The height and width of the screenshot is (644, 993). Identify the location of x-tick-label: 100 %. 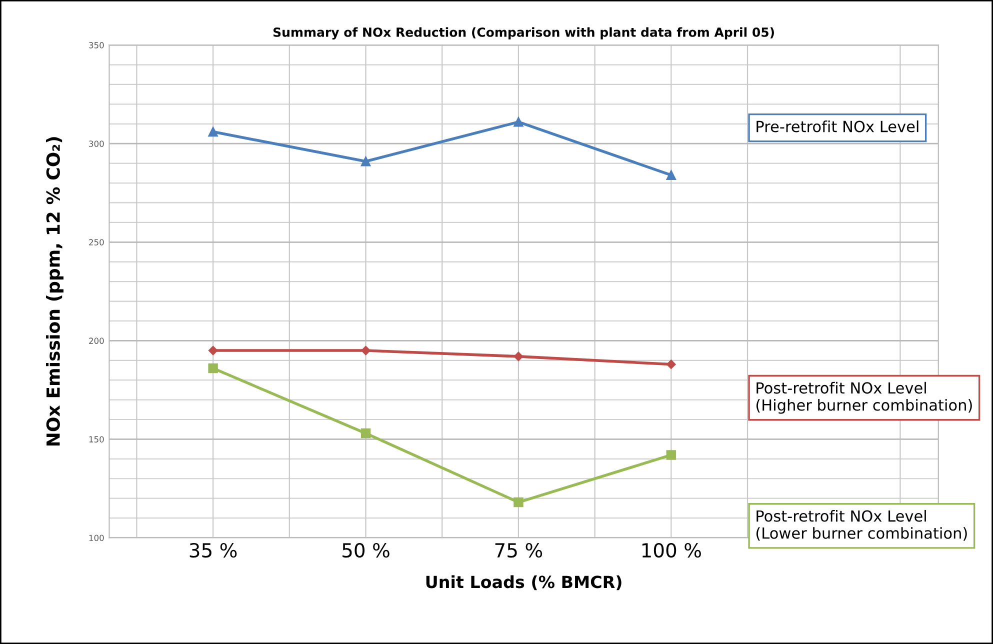
(671, 550).